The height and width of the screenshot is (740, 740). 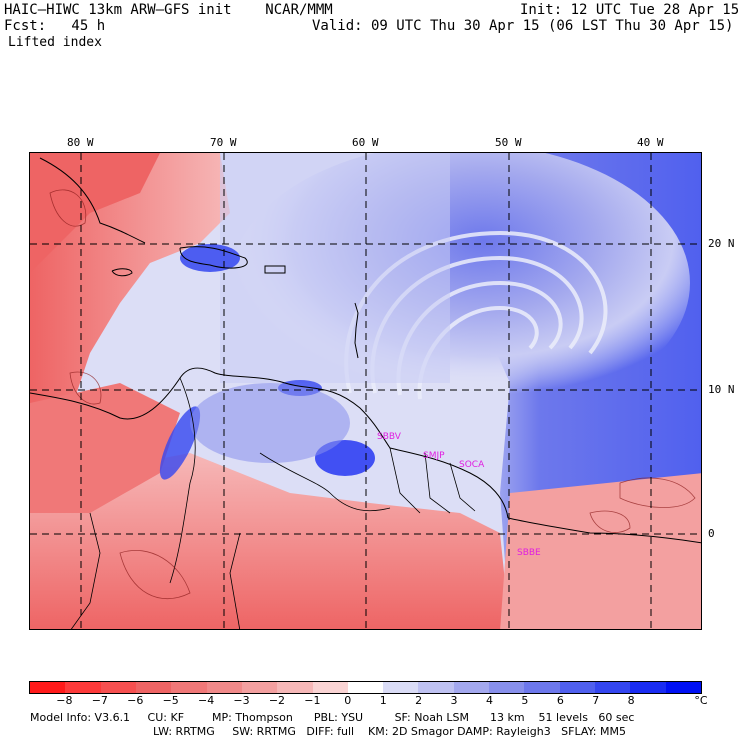 I want to click on colorbar-tick-label: 2, so click(x=419, y=700).